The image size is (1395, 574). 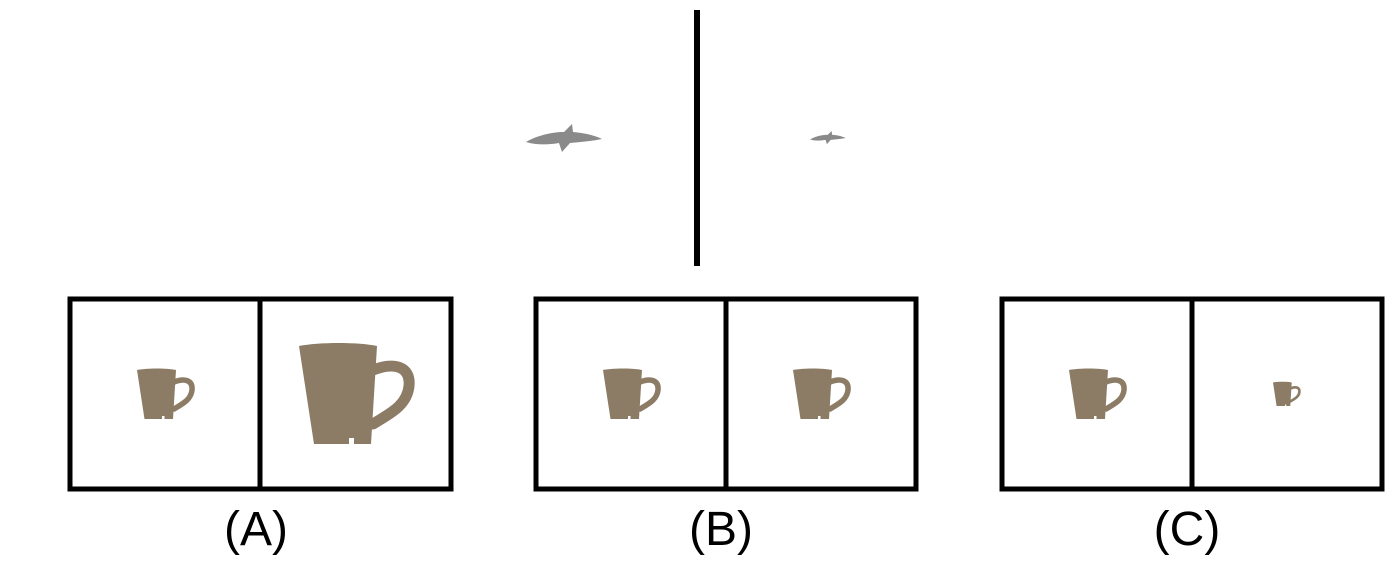 I want to click on option-label: (B), so click(x=721, y=529).